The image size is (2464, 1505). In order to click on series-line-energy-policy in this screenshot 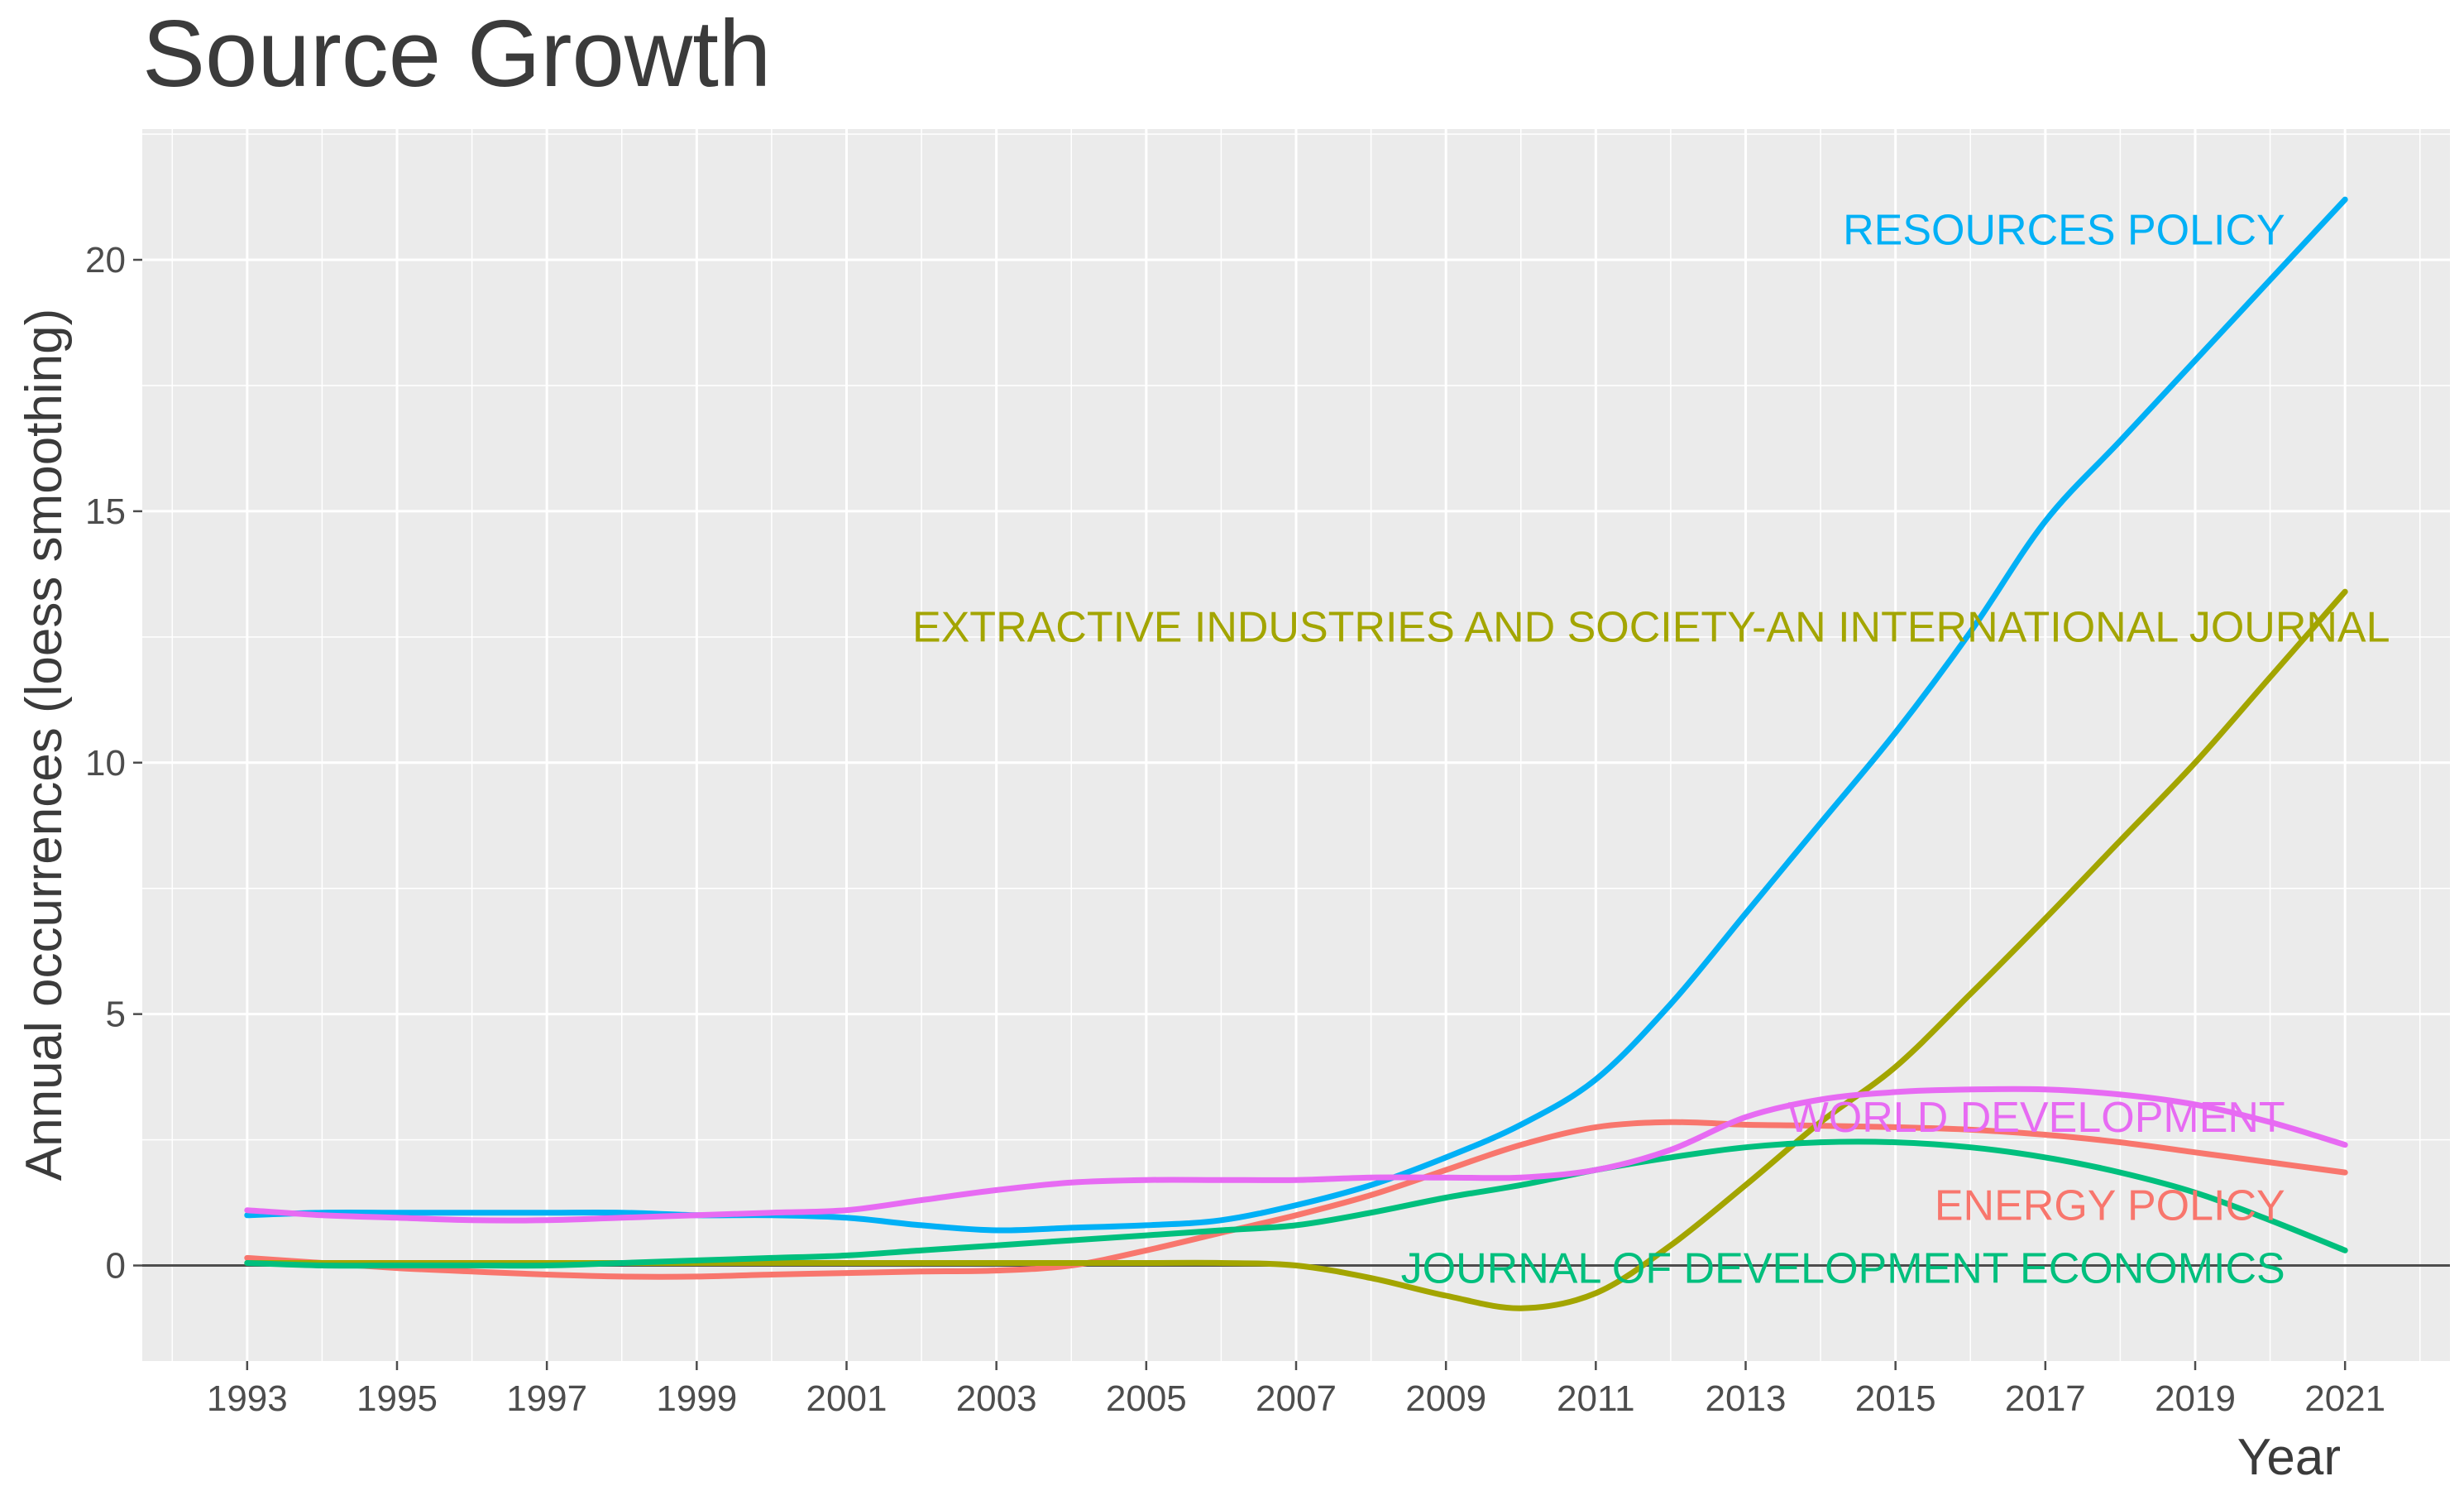, I will do `click(1296, 1199)`.